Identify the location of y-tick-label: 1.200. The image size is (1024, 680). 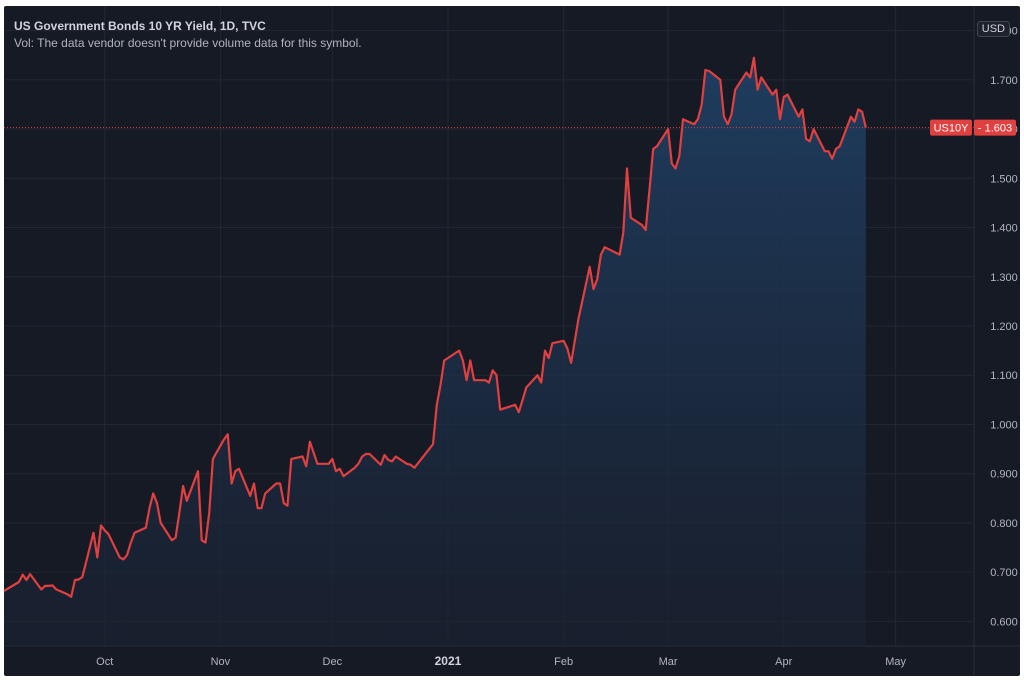
(1004, 327).